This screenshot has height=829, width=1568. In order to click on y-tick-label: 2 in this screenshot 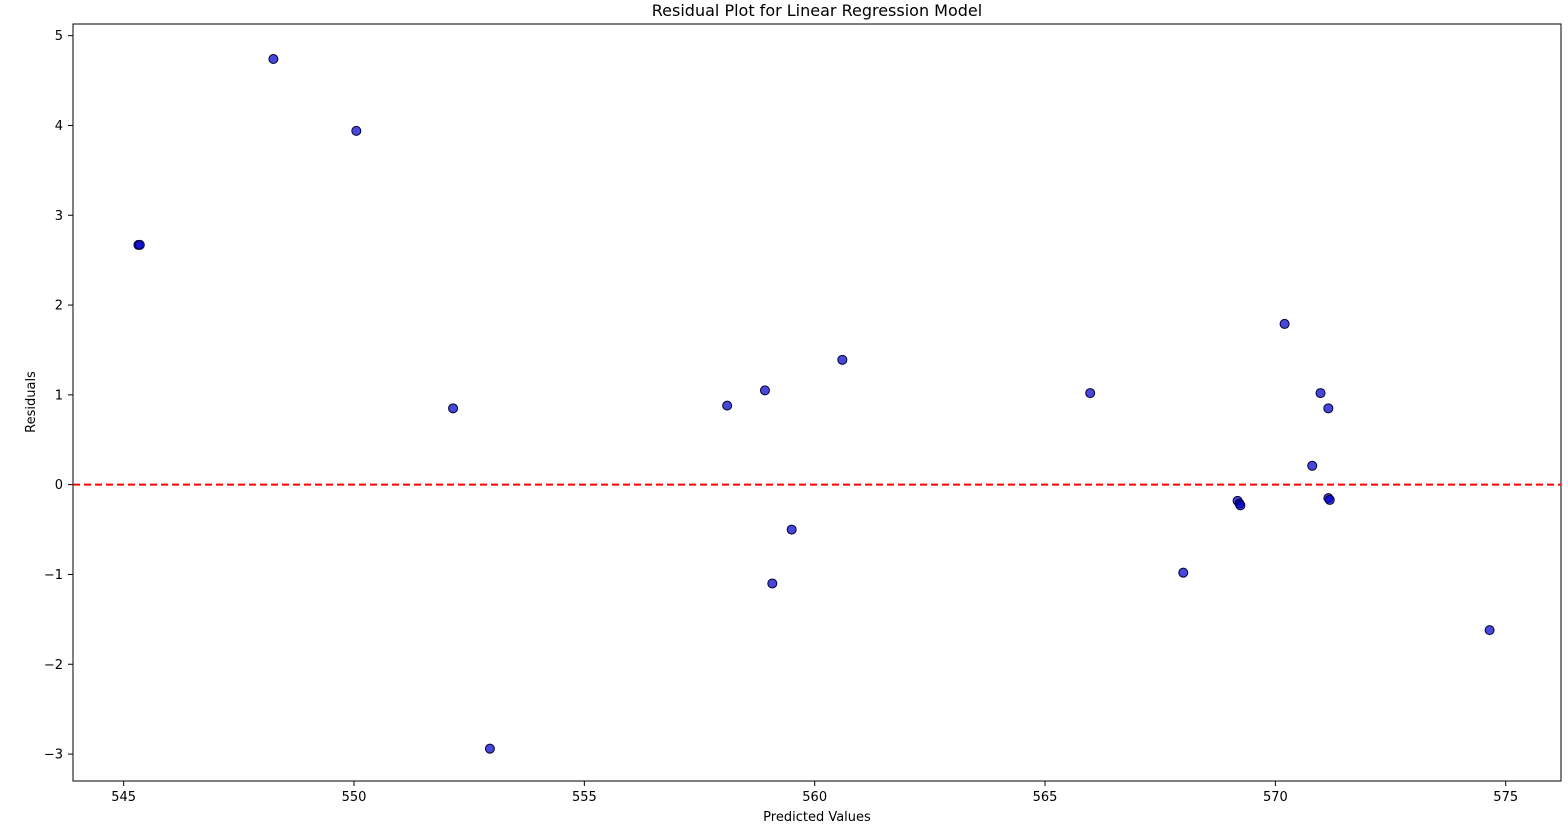, I will do `click(59, 306)`.